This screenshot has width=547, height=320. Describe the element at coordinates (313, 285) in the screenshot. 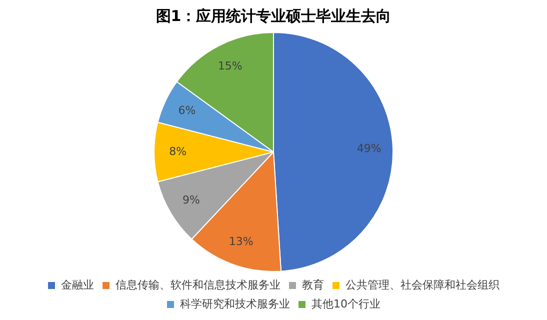

I see `legend-label: 教育` at that location.